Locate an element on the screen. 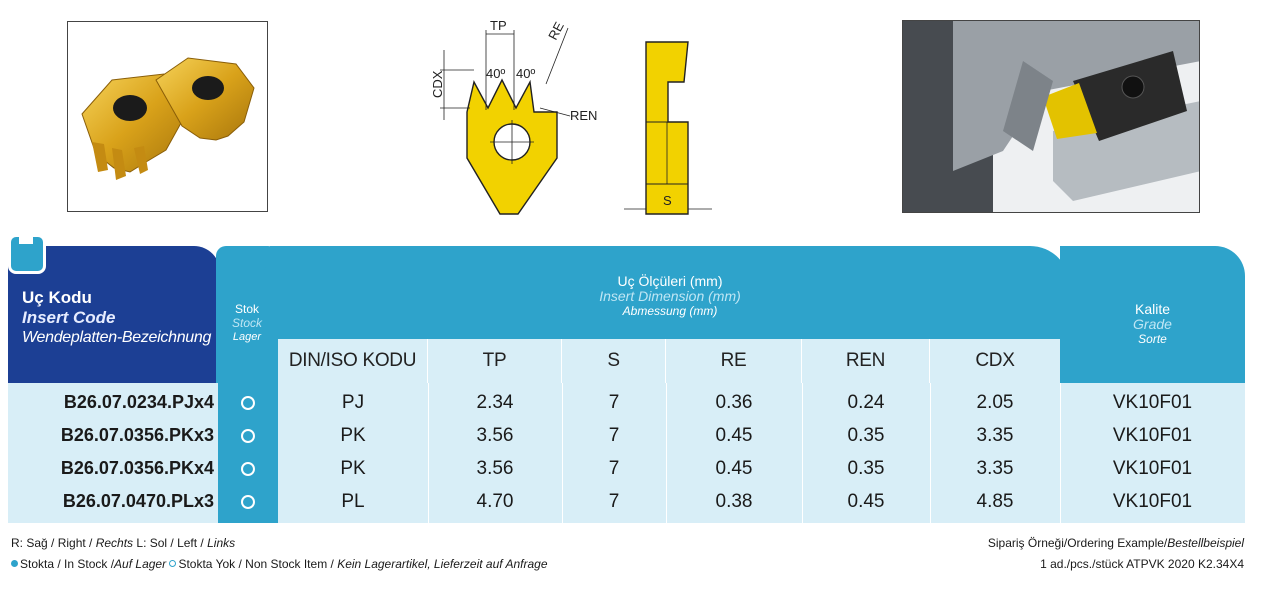 Image resolution: width=1266 pixels, height=607 pixels. cdx-cell: 2.05 is located at coordinates (995, 402).